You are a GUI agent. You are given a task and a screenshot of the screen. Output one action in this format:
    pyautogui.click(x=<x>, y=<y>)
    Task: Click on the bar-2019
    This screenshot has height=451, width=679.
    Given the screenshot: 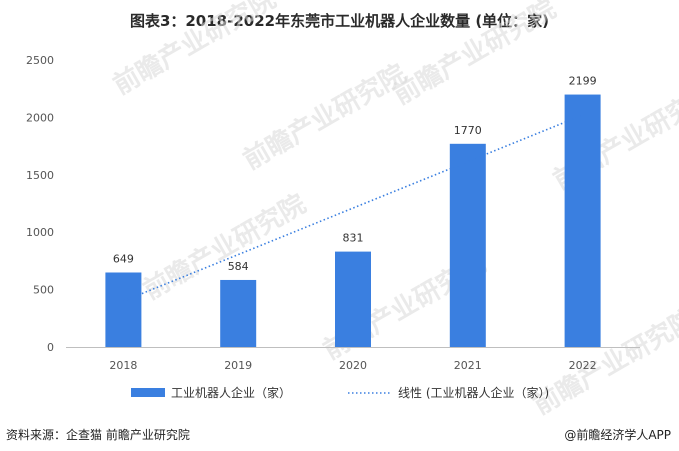 What is the action you would take?
    pyautogui.click(x=238, y=313)
    